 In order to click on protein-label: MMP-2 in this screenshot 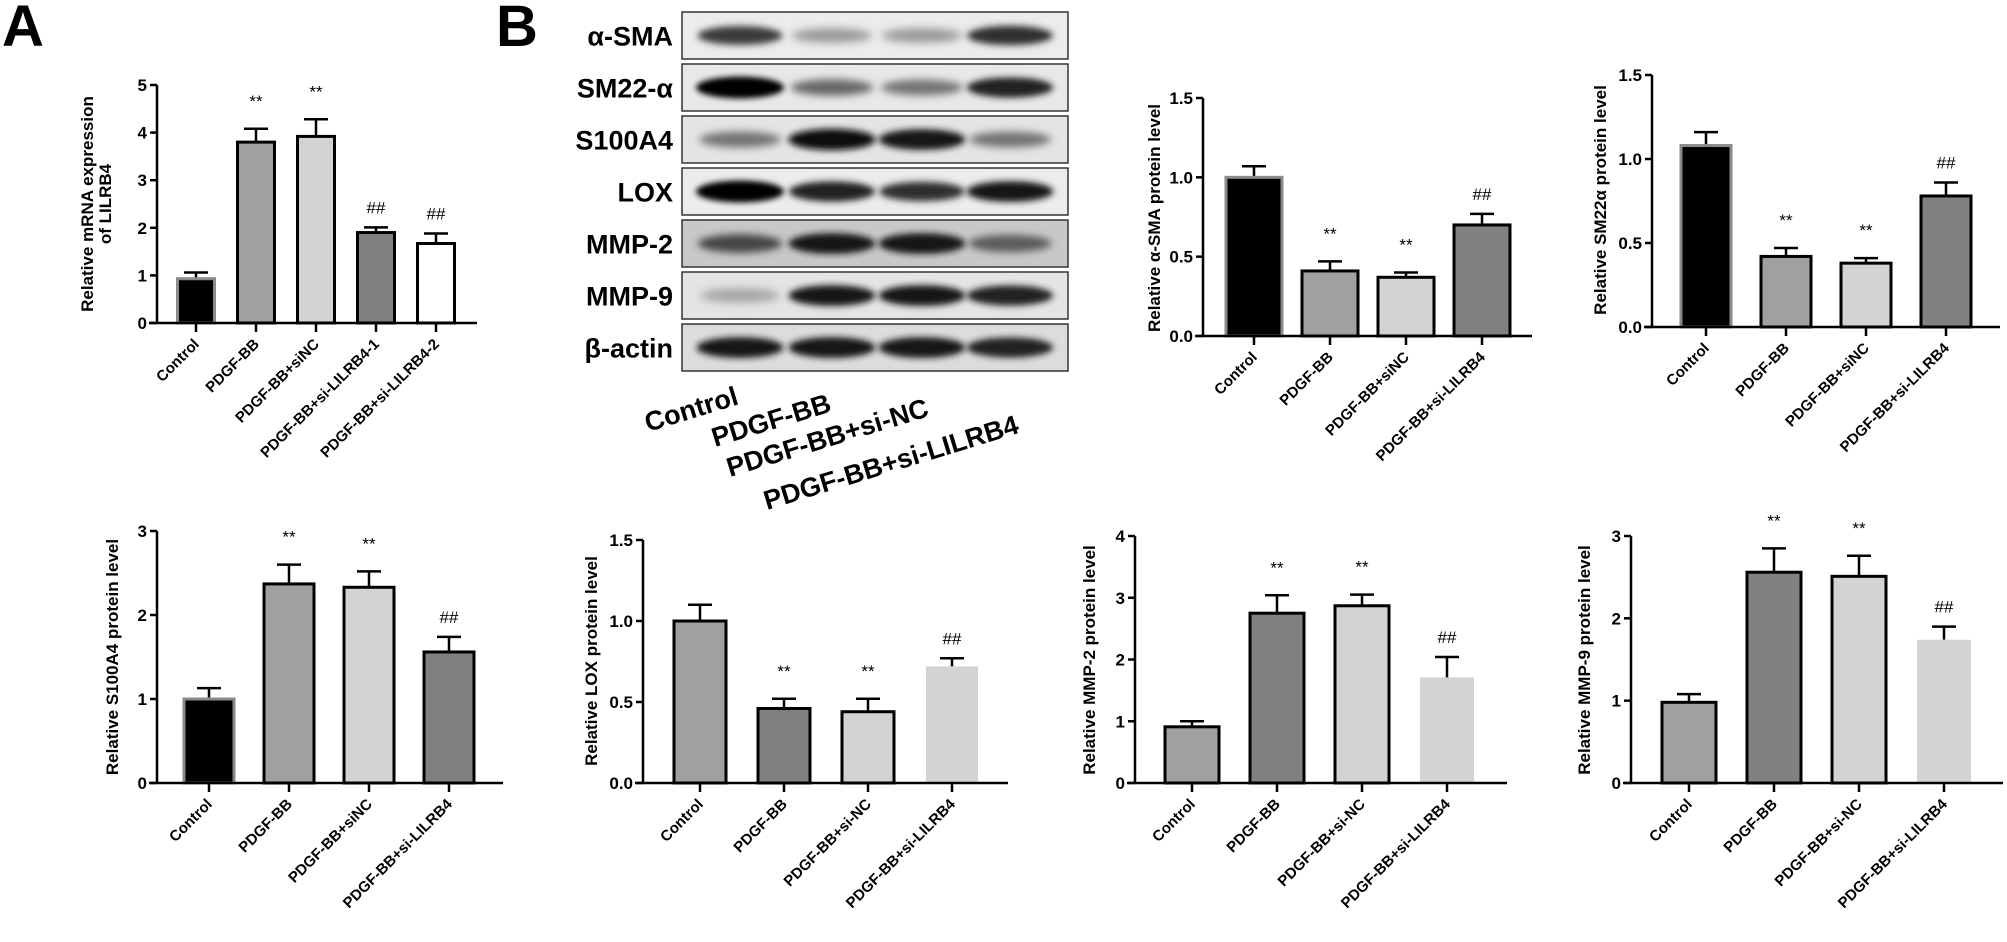, I will do `click(629, 245)`.